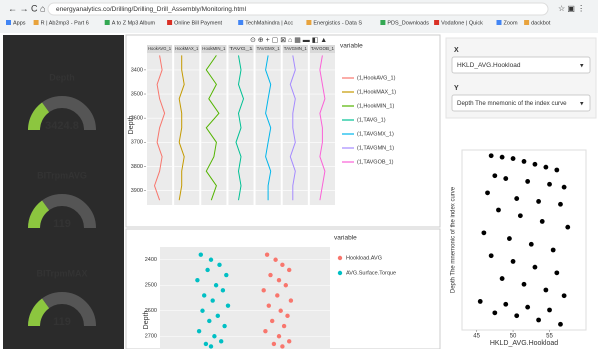  Describe the element at coordinates (521, 65) in the screenshot. I see `x-select` at that location.